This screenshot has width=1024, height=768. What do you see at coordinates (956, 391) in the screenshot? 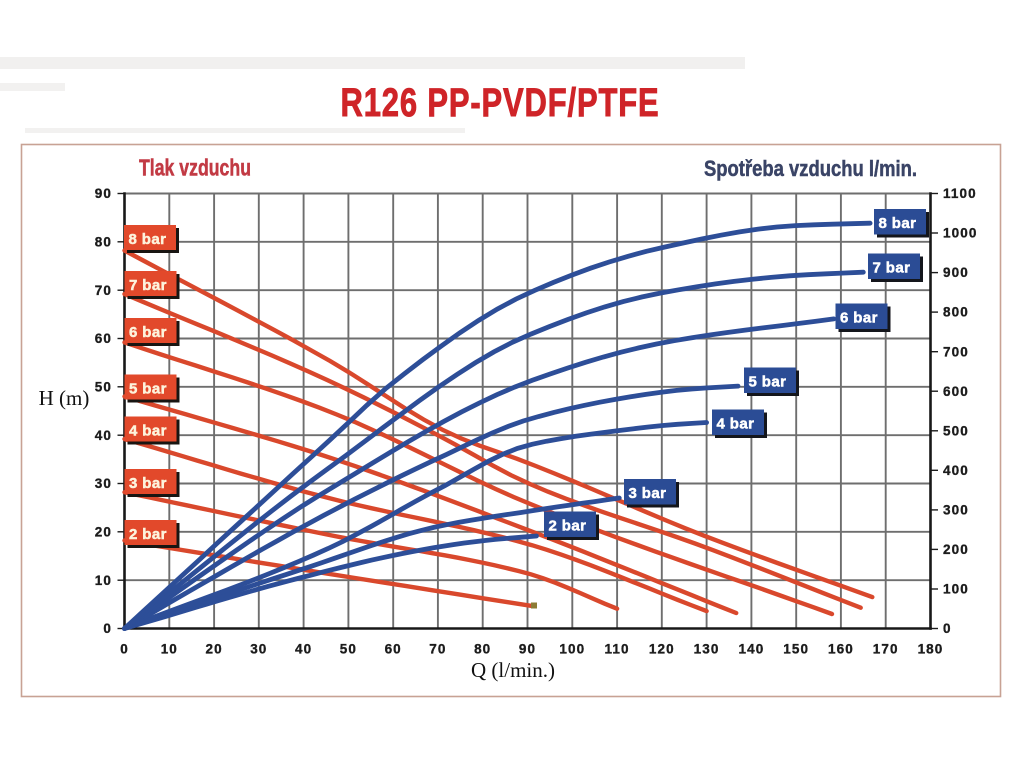
I see `svg-text: 600` at bounding box center [956, 391].